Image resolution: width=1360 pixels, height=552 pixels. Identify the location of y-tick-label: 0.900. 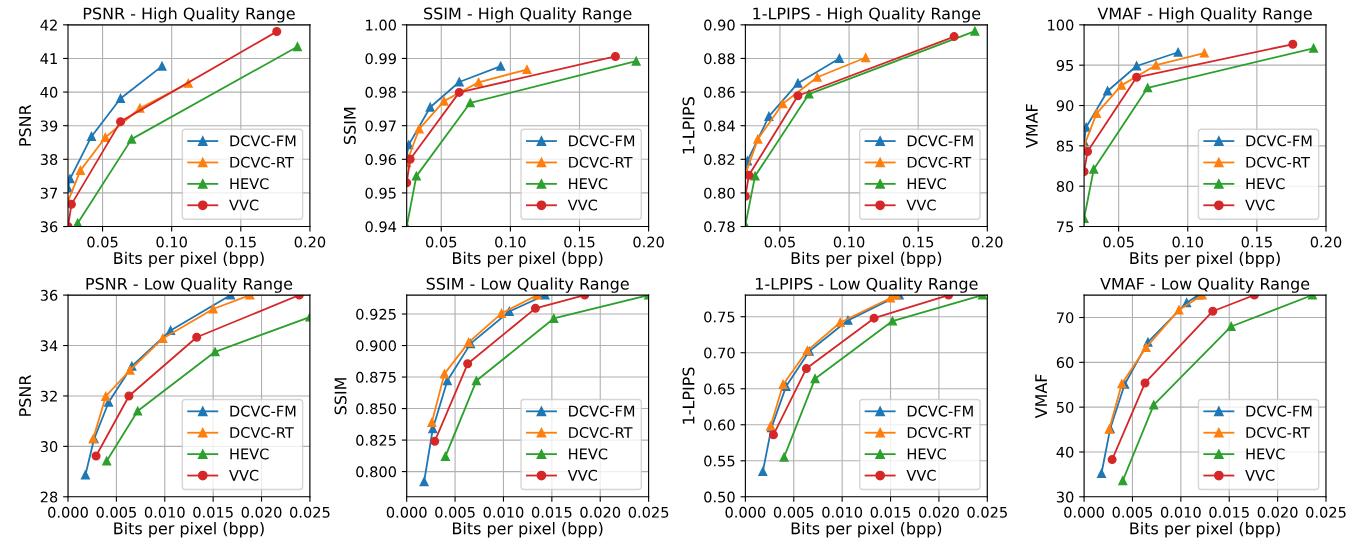
(376, 346).